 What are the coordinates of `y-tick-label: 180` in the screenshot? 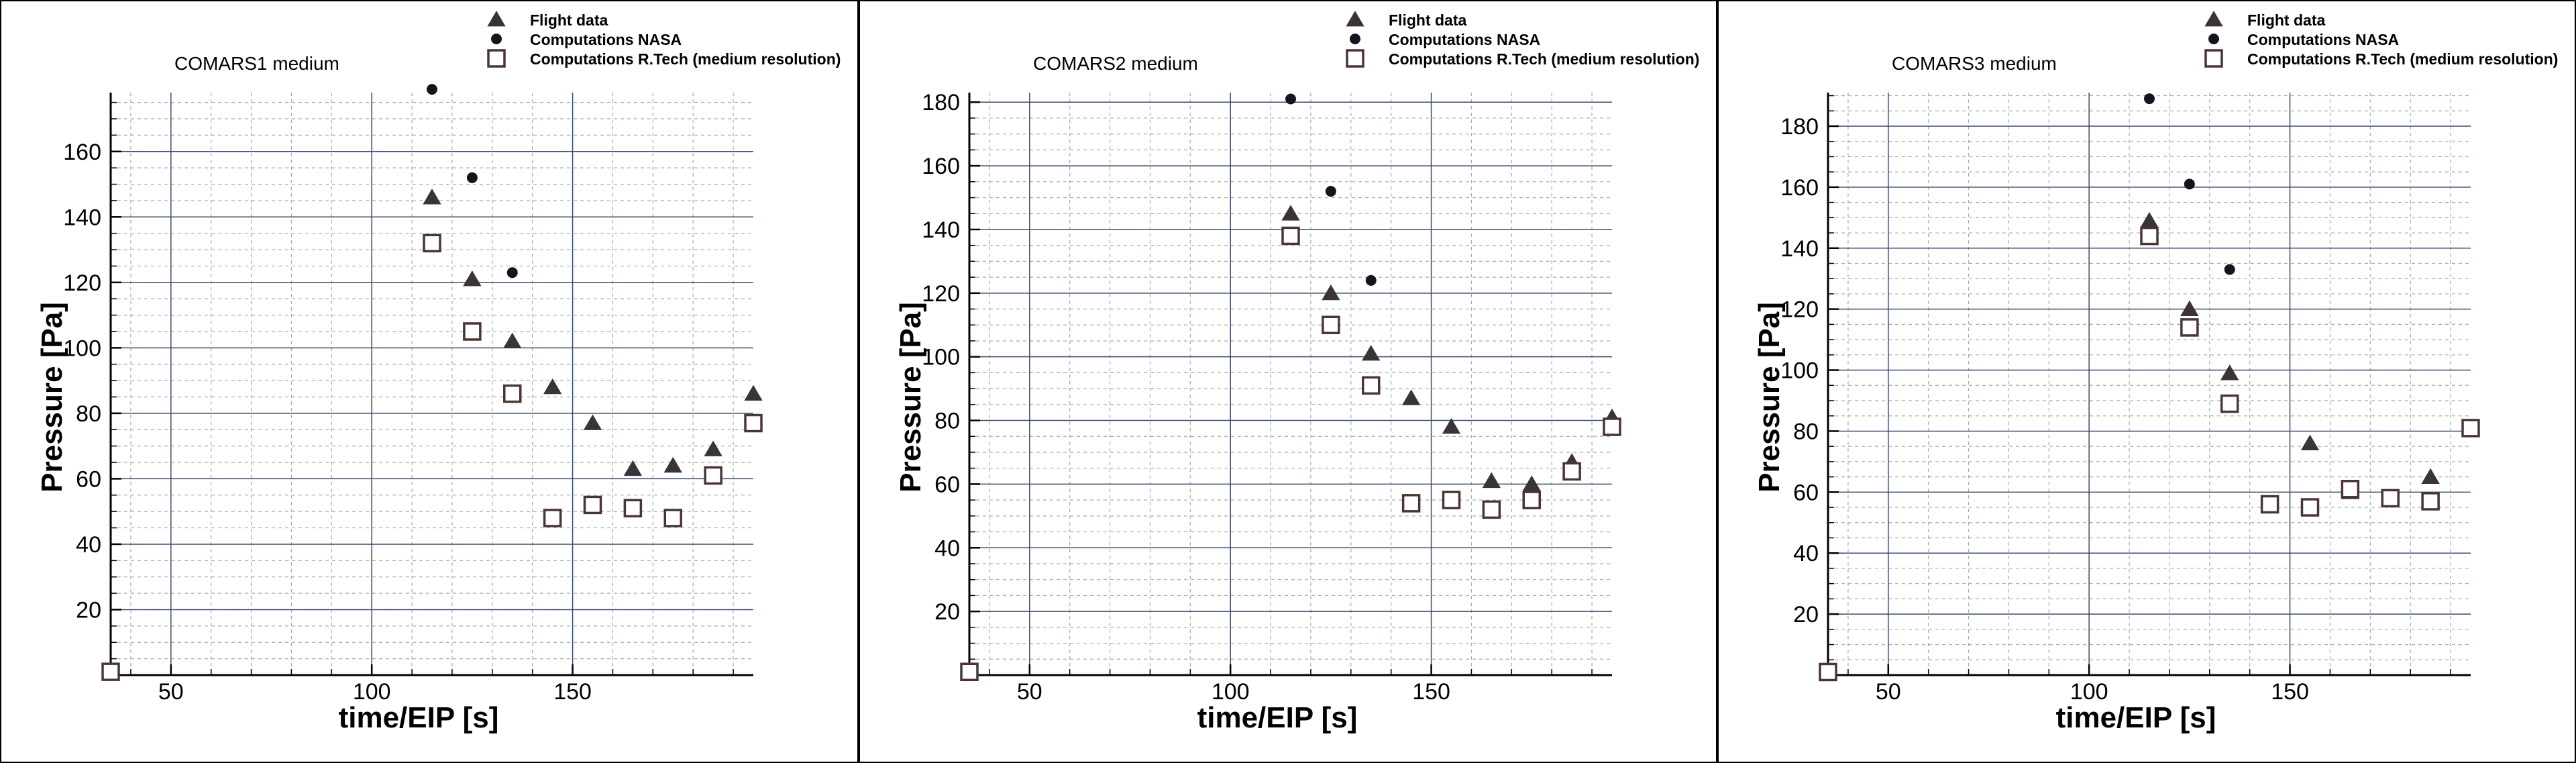 It's located at (1799, 127).